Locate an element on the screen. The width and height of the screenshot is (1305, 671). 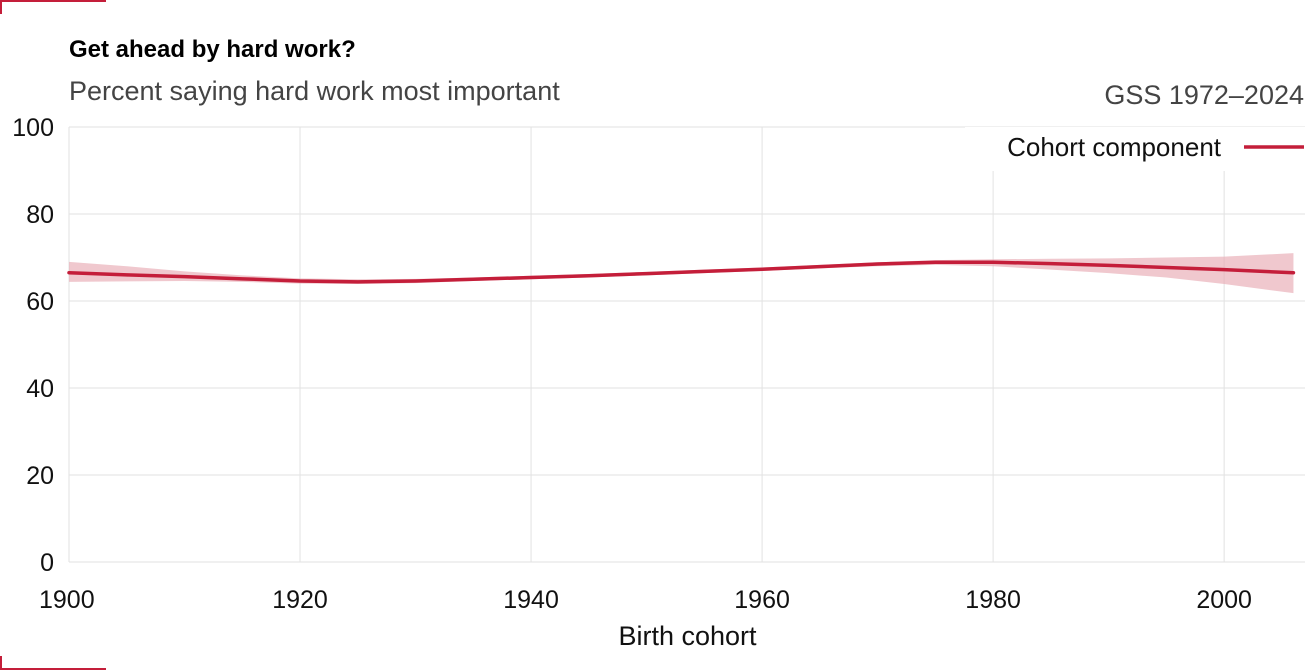
y-tick-label-20: 20 is located at coordinates (40, 476).